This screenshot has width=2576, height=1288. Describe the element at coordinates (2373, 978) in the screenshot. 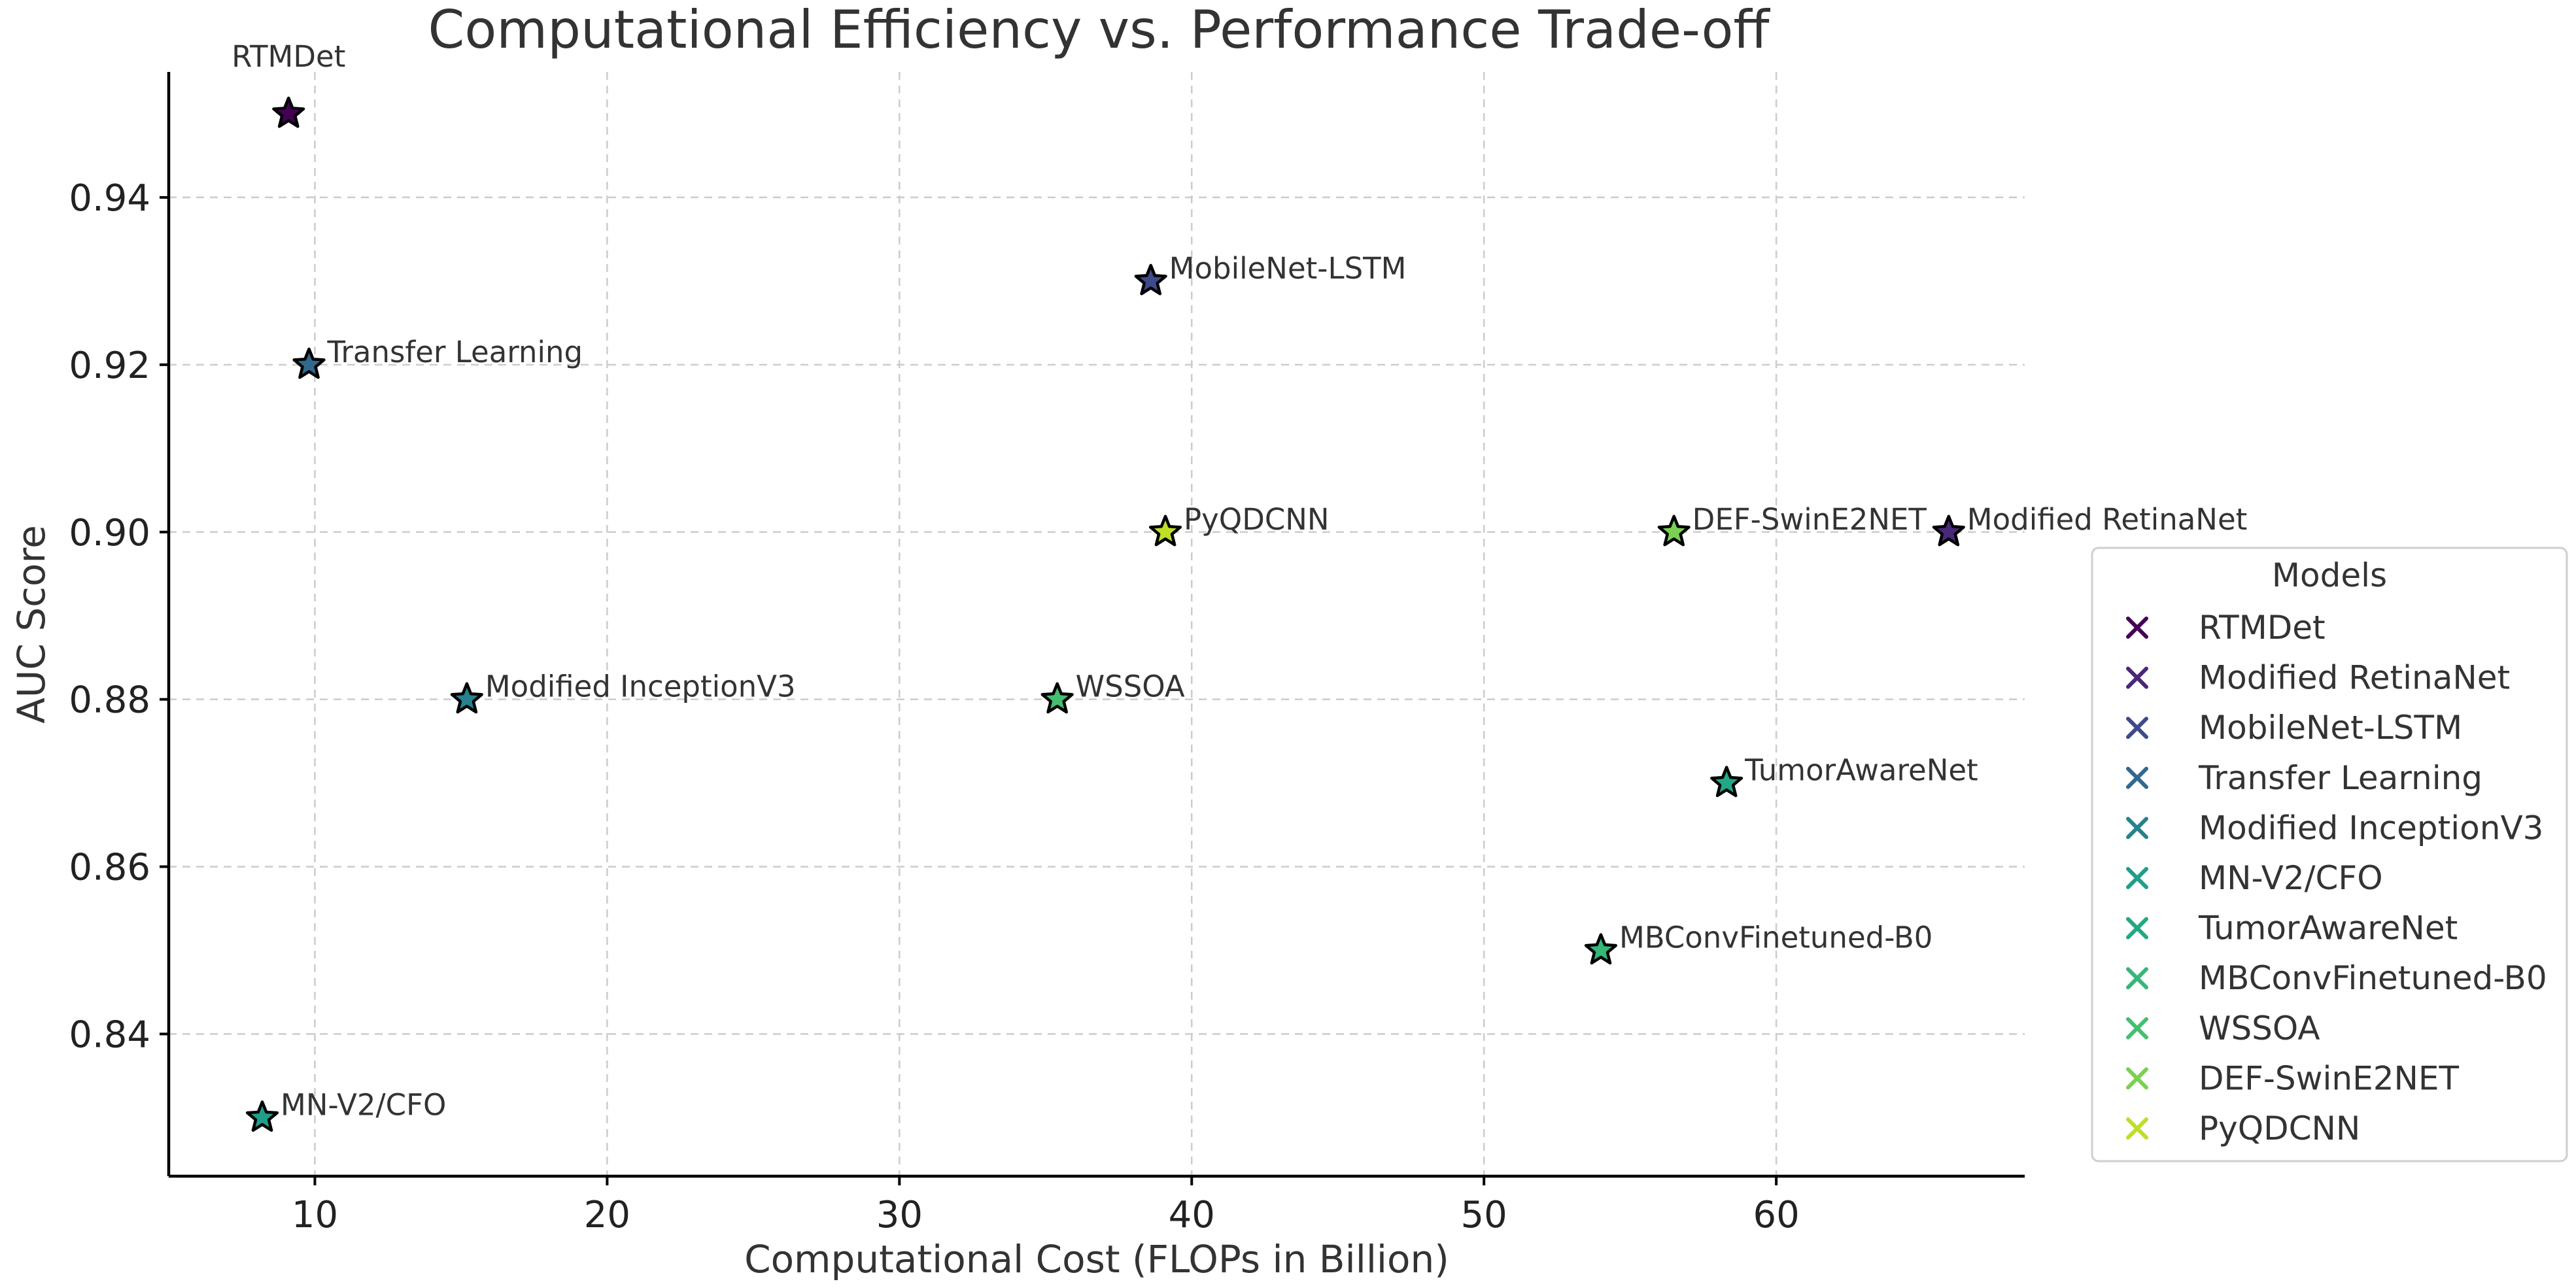

I see `legend-entry-label: MBConvFinetuned-B0` at that location.